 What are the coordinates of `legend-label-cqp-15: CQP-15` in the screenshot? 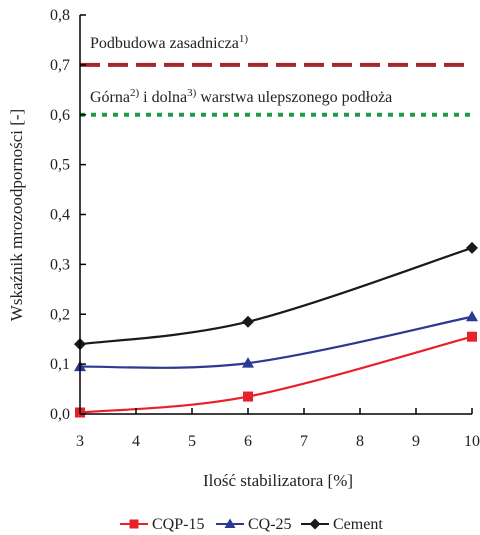 It's located at (178, 524).